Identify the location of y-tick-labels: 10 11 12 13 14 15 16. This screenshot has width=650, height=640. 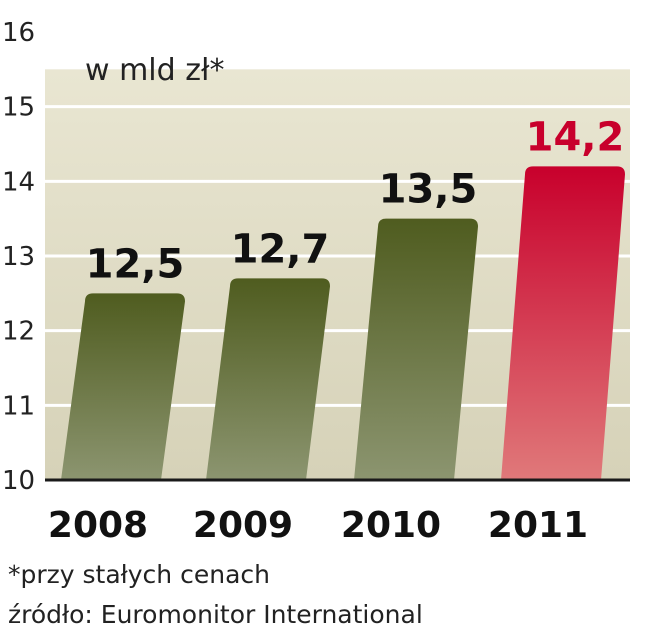
(18, 257).